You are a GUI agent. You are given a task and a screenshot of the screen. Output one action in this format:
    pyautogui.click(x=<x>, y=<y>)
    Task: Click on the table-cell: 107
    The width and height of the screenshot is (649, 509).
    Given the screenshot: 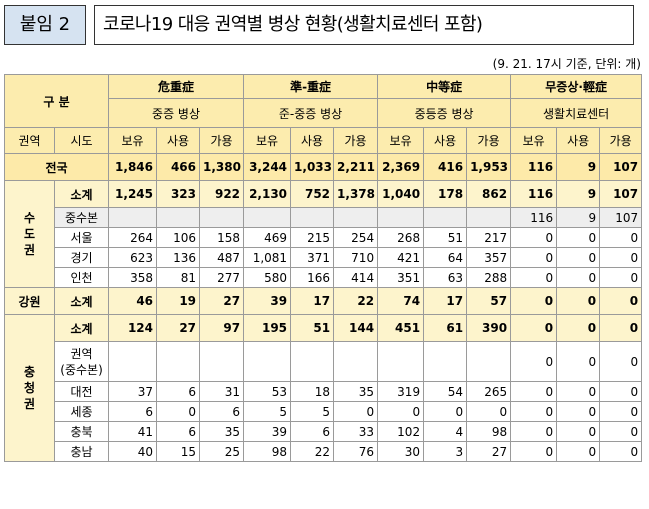 What is the action you would take?
    pyautogui.click(x=621, y=167)
    